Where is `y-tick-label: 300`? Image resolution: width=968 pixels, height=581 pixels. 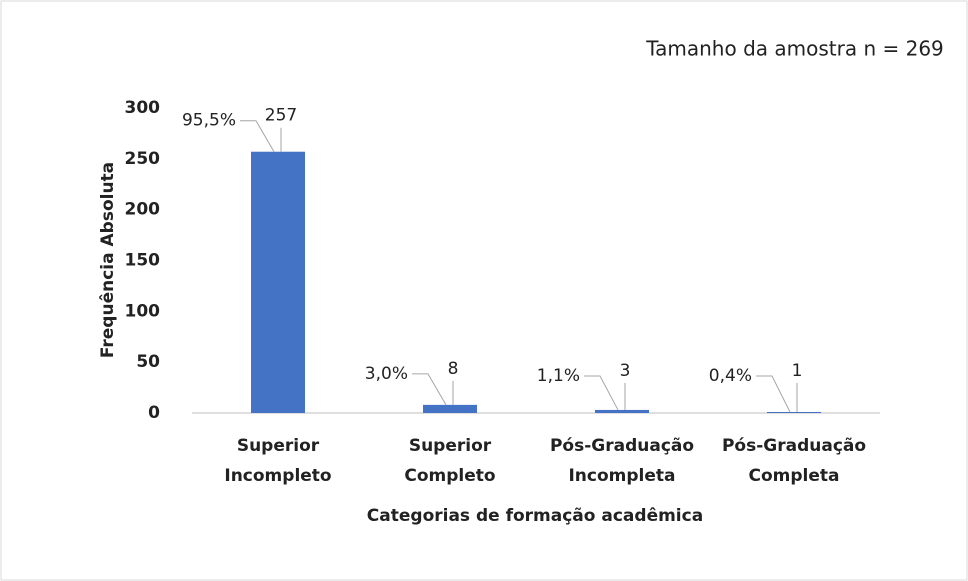 y-tick-label: 300 is located at coordinates (143, 108).